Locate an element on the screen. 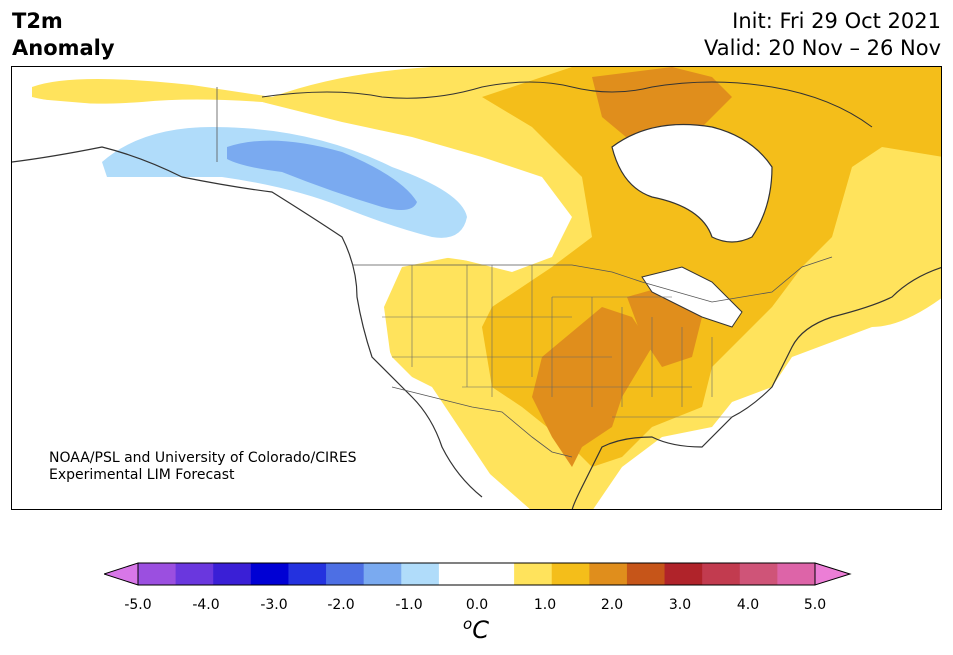 The height and width of the screenshot is (655, 953). colorbar-svg is located at coordinates (477, 574).